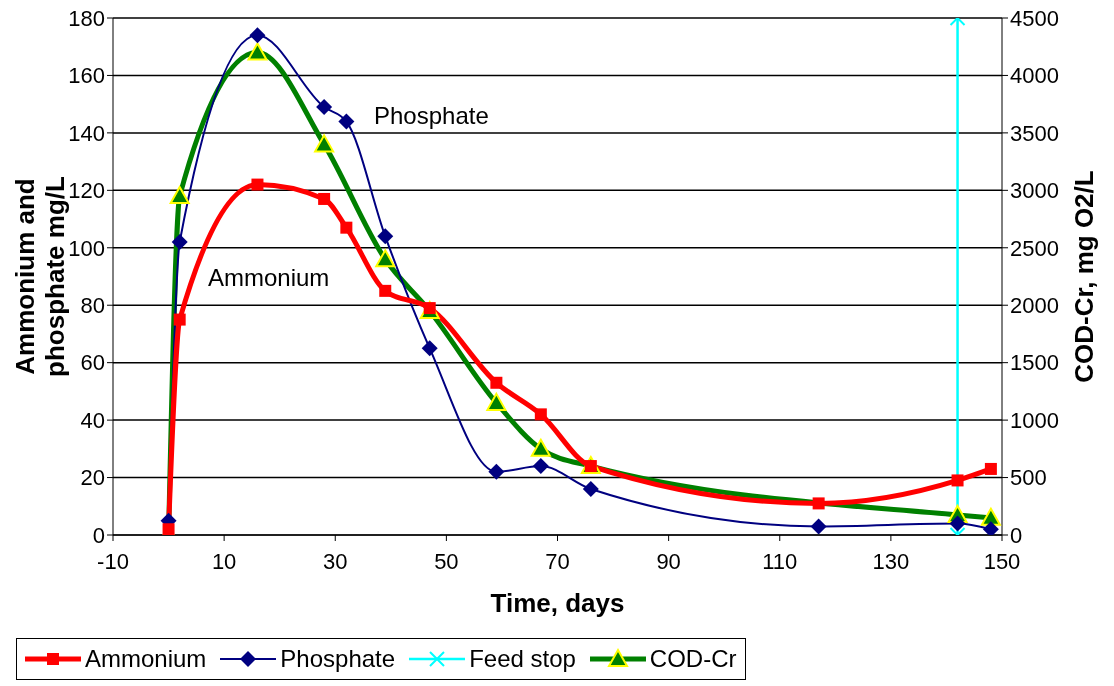 The image size is (1114, 686). Describe the element at coordinates (1034, 76) in the screenshot. I see `y2-tick-label: 4000` at that location.